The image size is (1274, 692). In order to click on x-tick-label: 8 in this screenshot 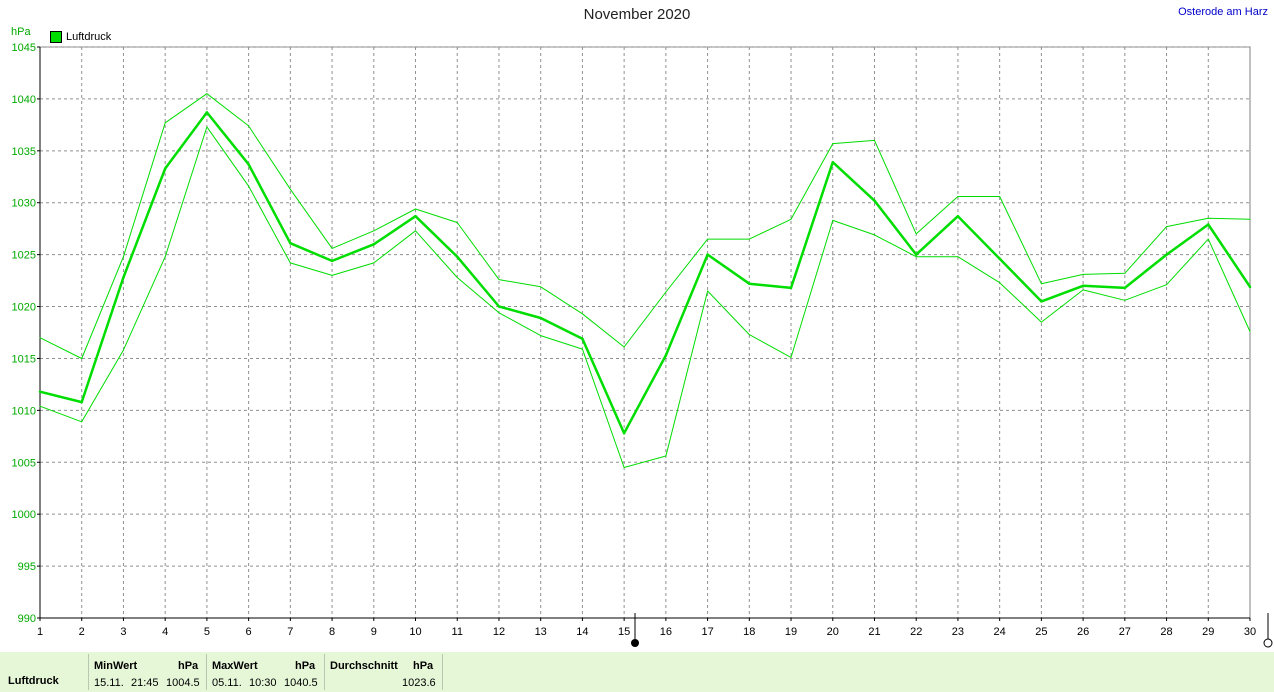, I will do `click(332, 632)`.